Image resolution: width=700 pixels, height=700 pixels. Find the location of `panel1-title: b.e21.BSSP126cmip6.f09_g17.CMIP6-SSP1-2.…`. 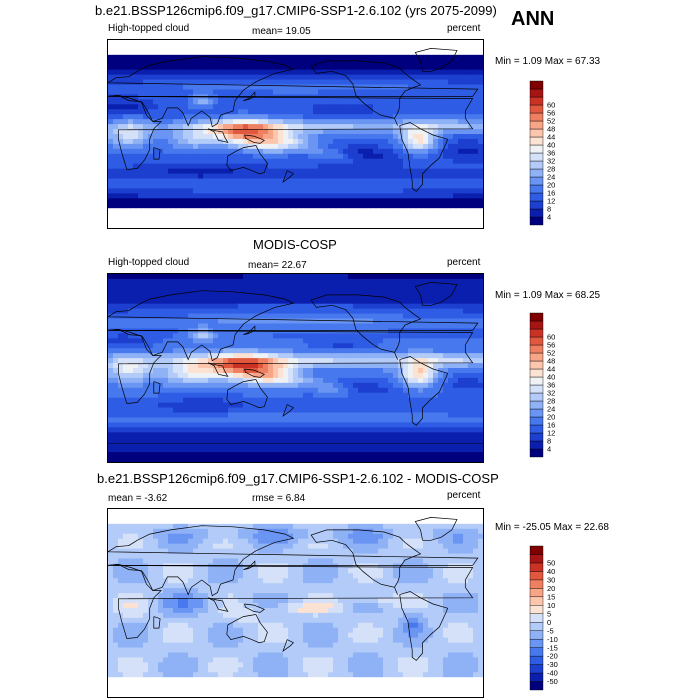

panel1-title: b.e21.BSSP126cmip6.f09_g17.CMIP6-SSP1-2.… is located at coordinates (296, 10).